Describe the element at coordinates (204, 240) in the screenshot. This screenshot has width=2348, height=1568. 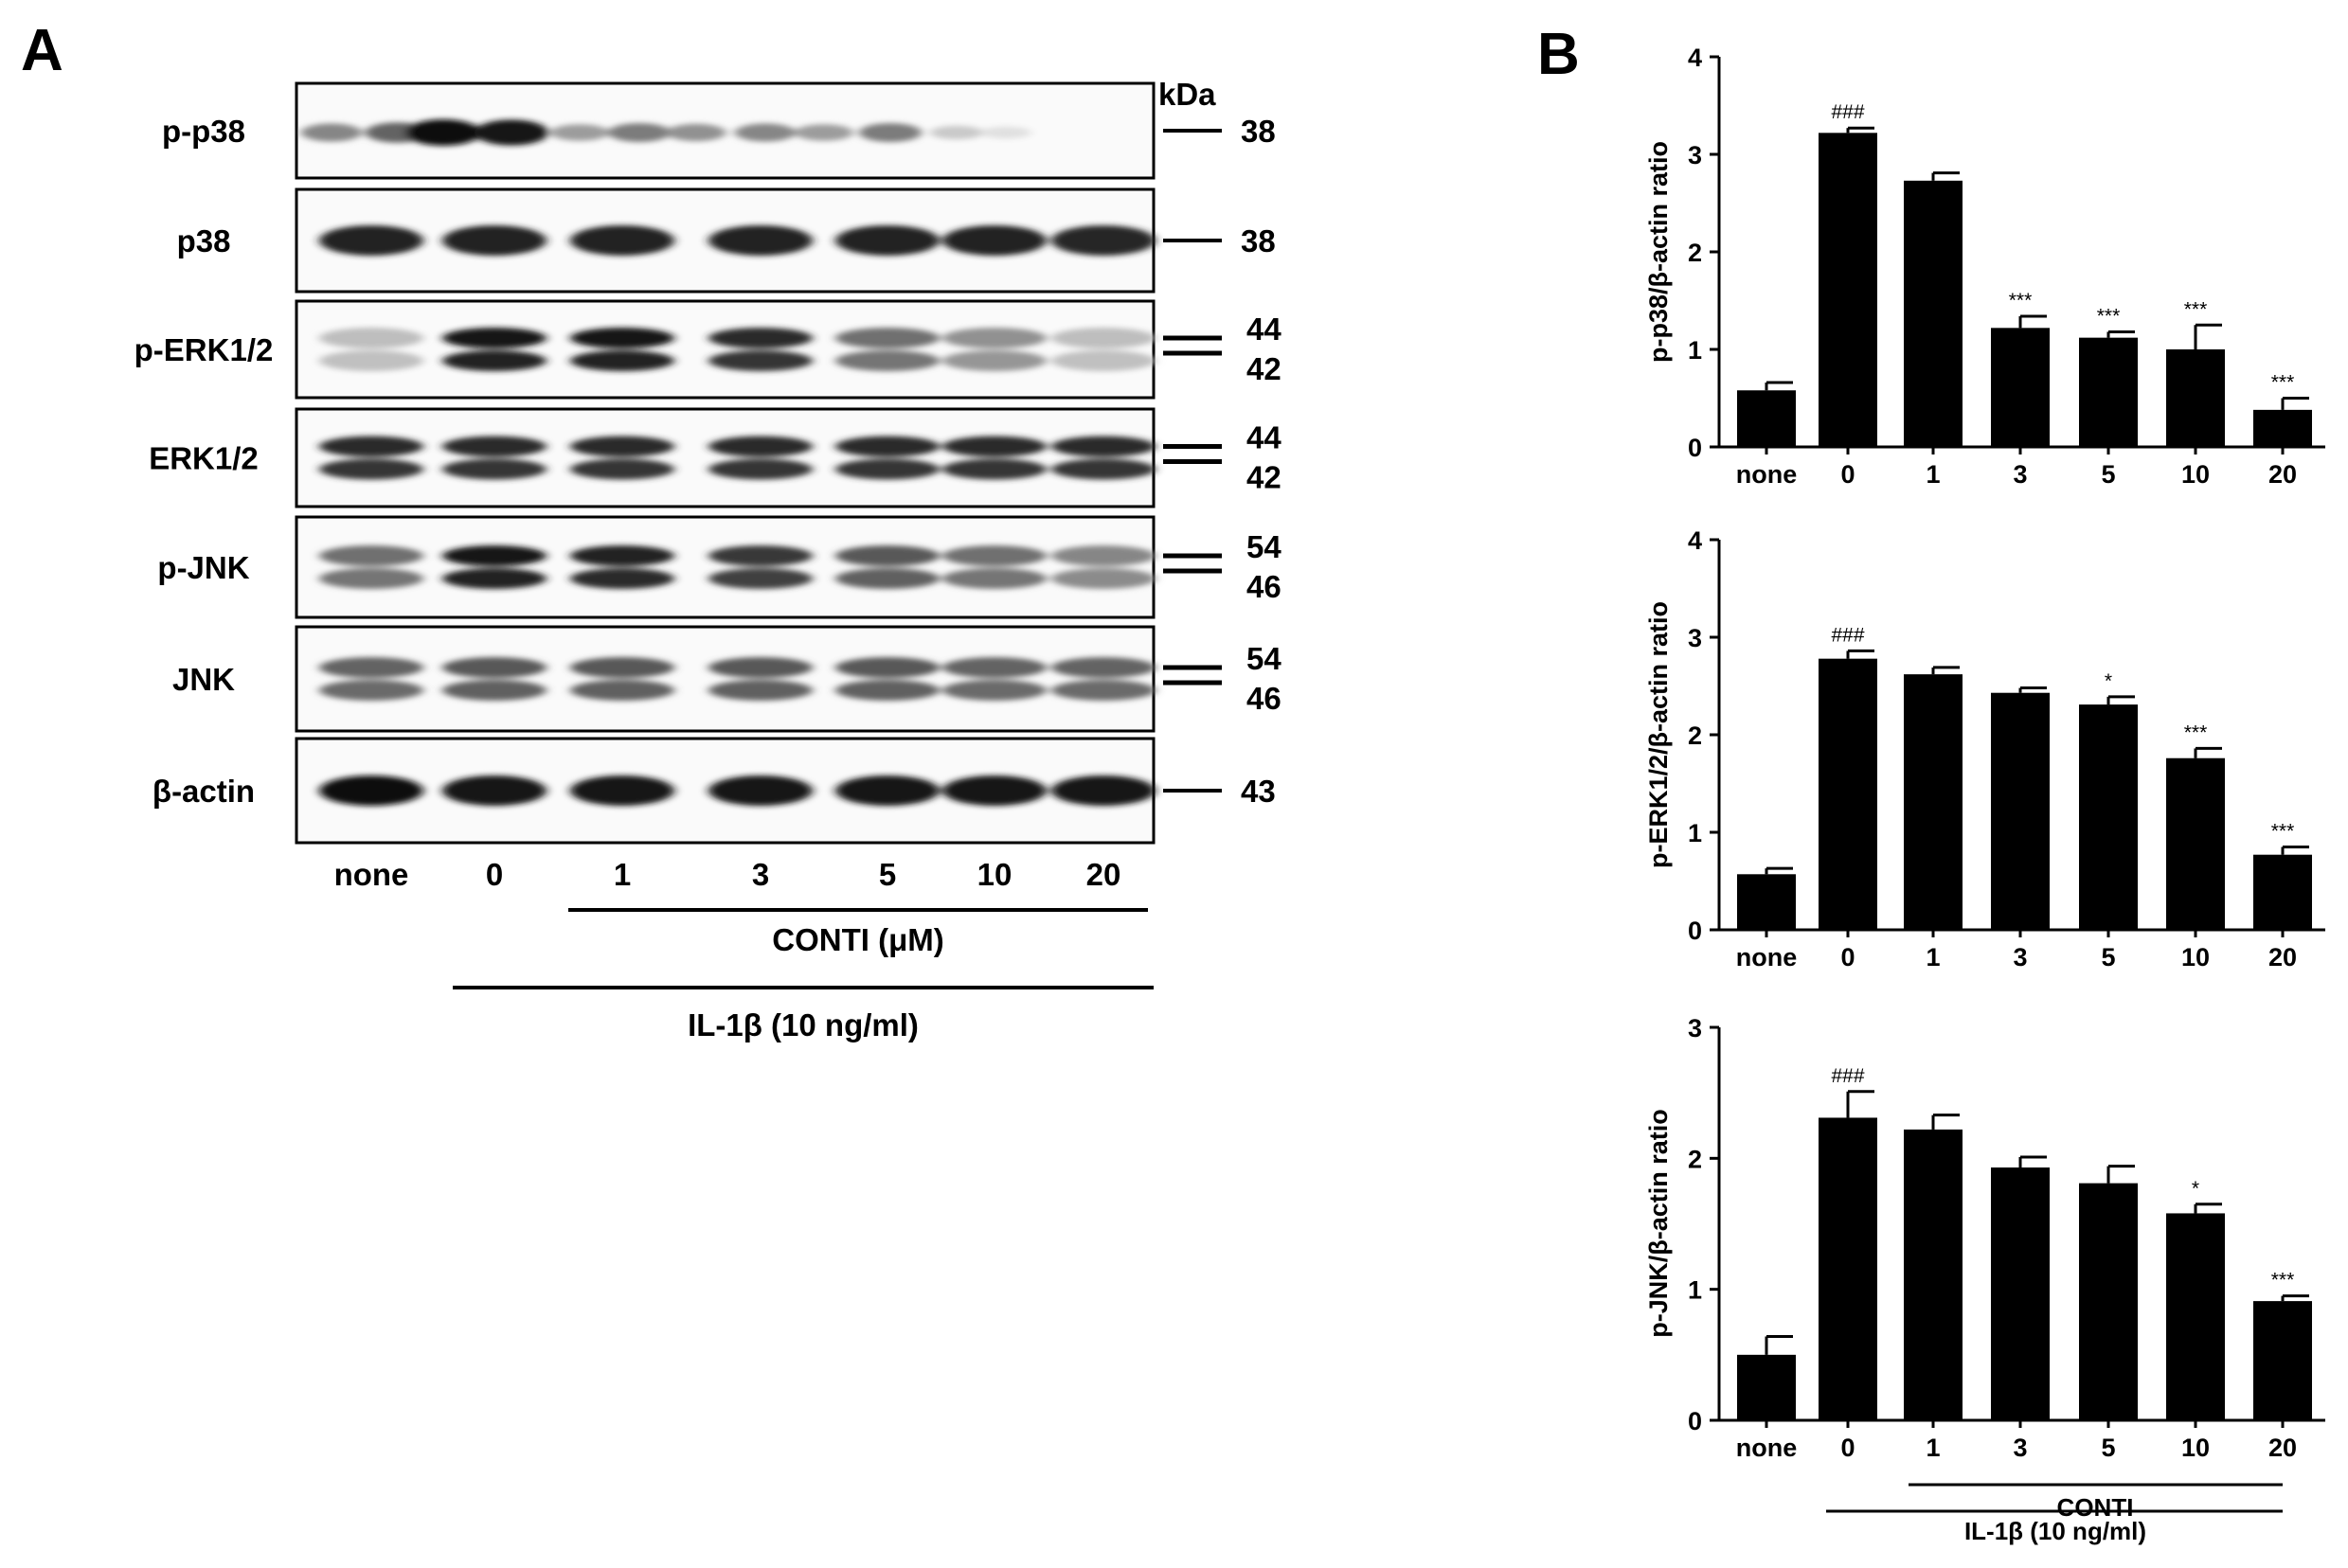
I see `blot-row-label: p38` at that location.